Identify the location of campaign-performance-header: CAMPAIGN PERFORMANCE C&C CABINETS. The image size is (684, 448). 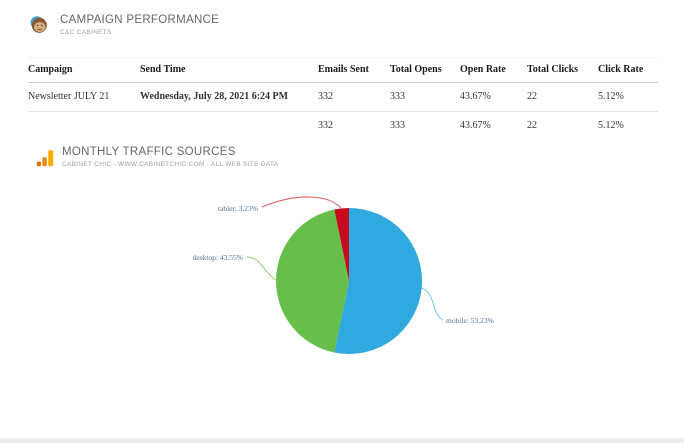
(139, 25).